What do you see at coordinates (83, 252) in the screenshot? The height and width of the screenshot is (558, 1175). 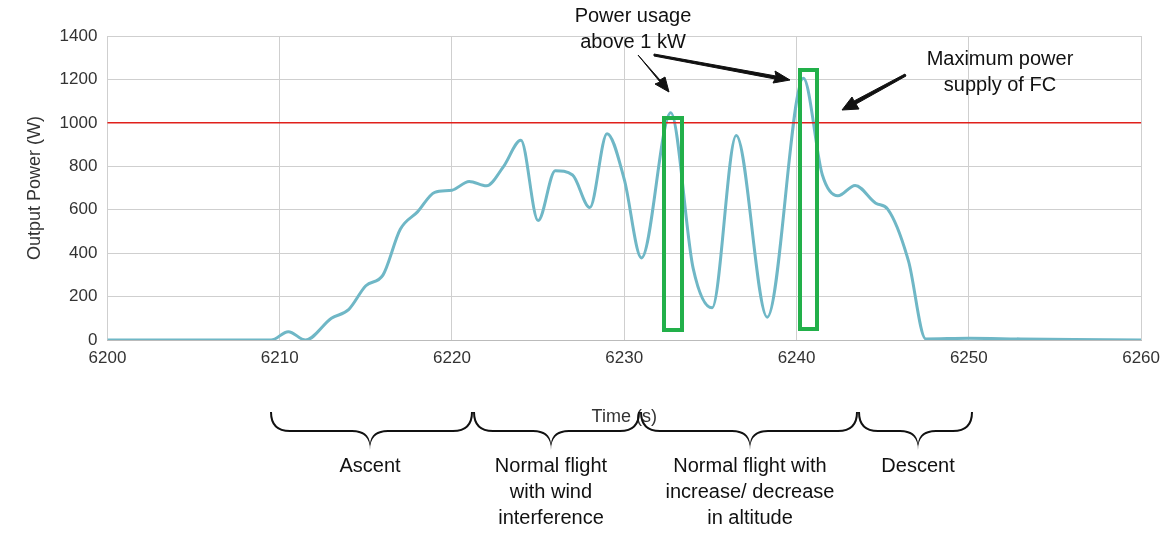 I see `y-tick-label: 400` at bounding box center [83, 252].